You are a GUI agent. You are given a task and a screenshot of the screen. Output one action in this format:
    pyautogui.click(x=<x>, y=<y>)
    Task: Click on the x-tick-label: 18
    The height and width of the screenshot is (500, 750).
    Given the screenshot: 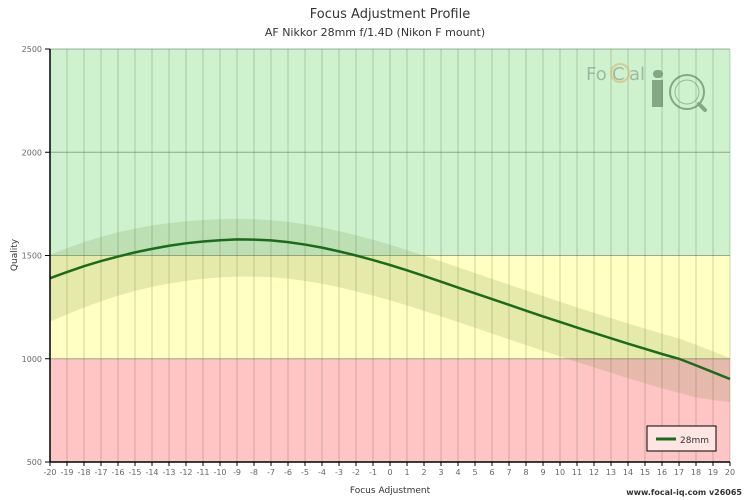 What is the action you would take?
    pyautogui.click(x=696, y=472)
    